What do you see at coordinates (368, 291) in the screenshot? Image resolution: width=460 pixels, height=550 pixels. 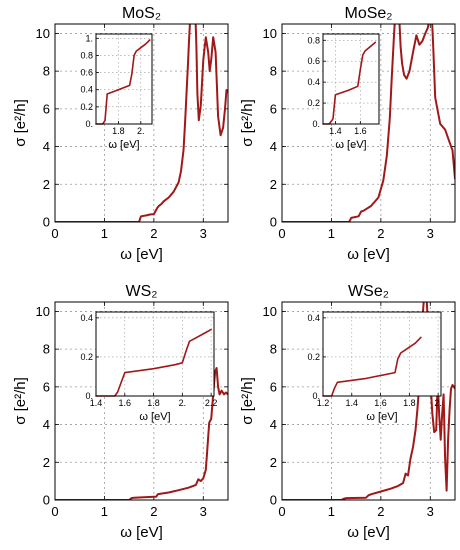 I see `panel-title: WSe₂` at bounding box center [368, 291].